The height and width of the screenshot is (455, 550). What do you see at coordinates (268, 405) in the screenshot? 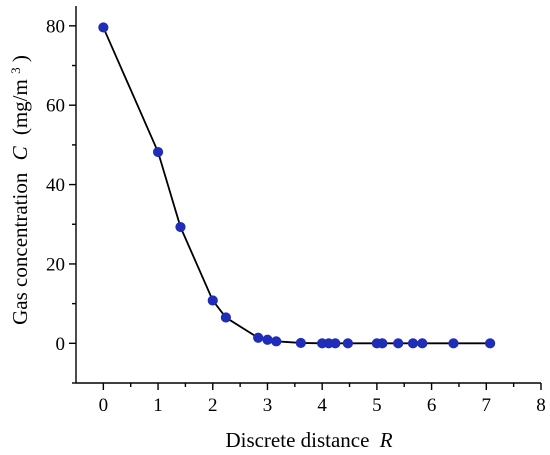
I see `x-tick-label: 3` at bounding box center [268, 405].